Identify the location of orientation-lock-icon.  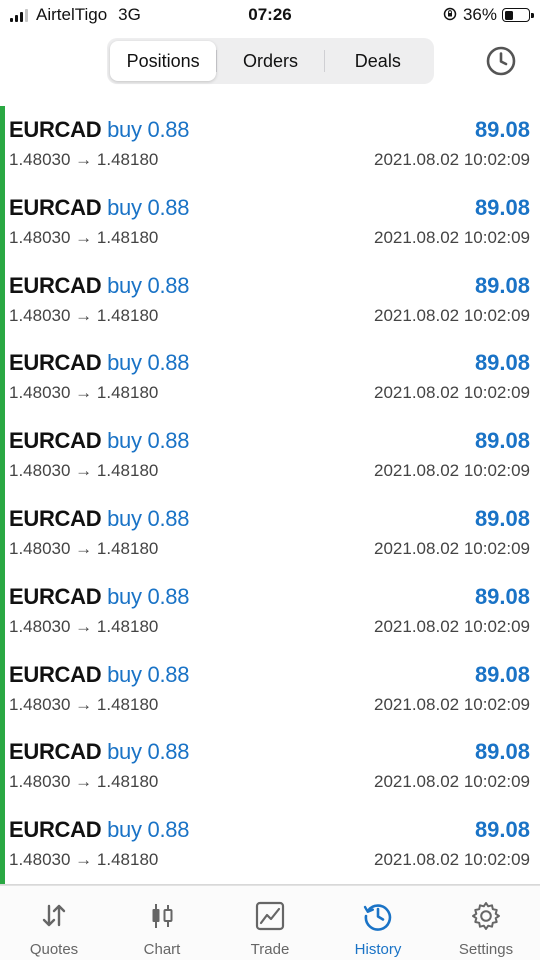
(450, 15).